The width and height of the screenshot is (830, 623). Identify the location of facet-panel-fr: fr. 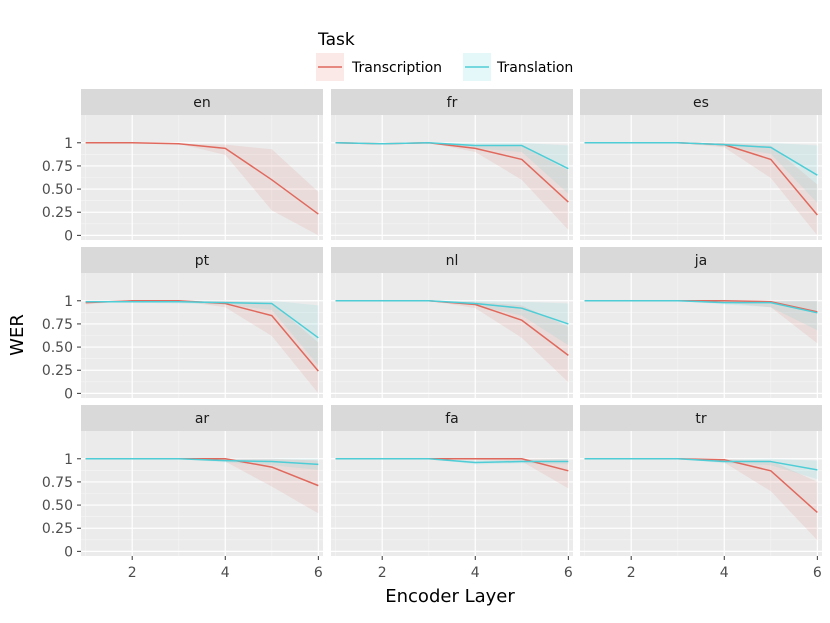
(452, 164).